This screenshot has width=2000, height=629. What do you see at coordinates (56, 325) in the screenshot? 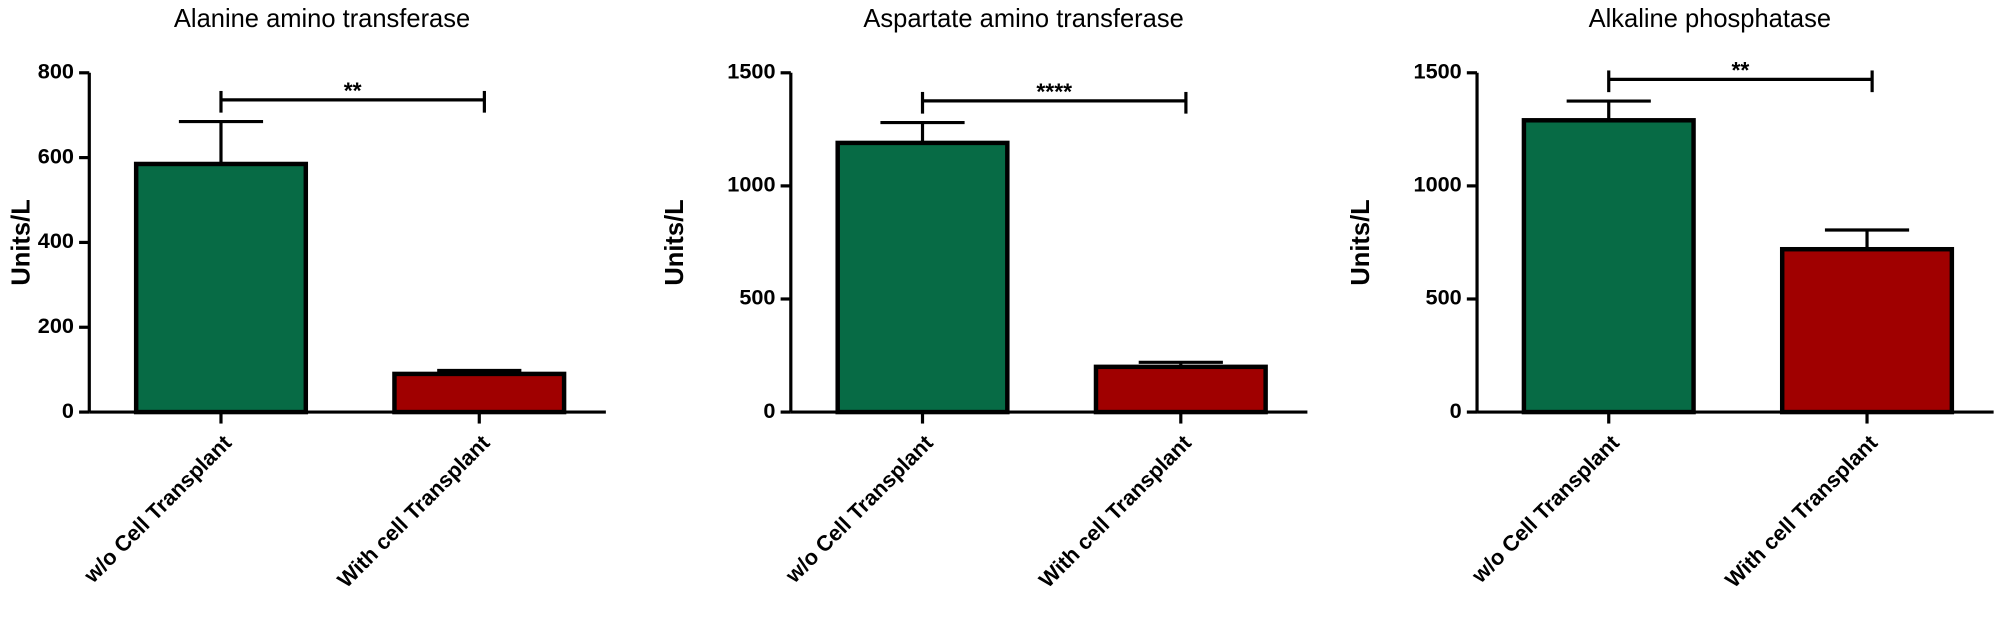
I see `y-tick-label: 200` at bounding box center [56, 325].